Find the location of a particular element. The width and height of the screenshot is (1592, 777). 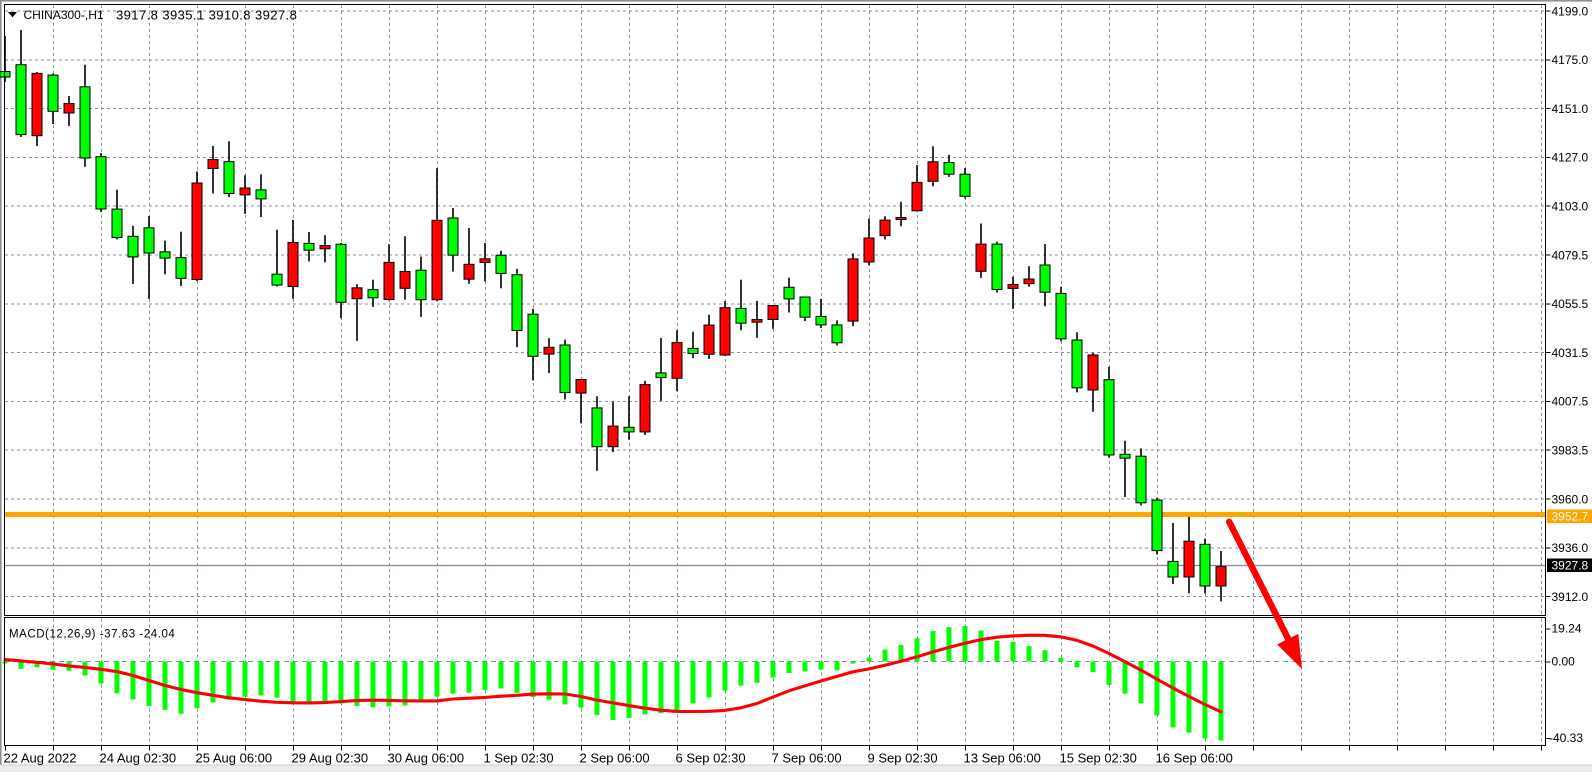

svg-text: 9 Sep 02:30 is located at coordinates (903, 758).